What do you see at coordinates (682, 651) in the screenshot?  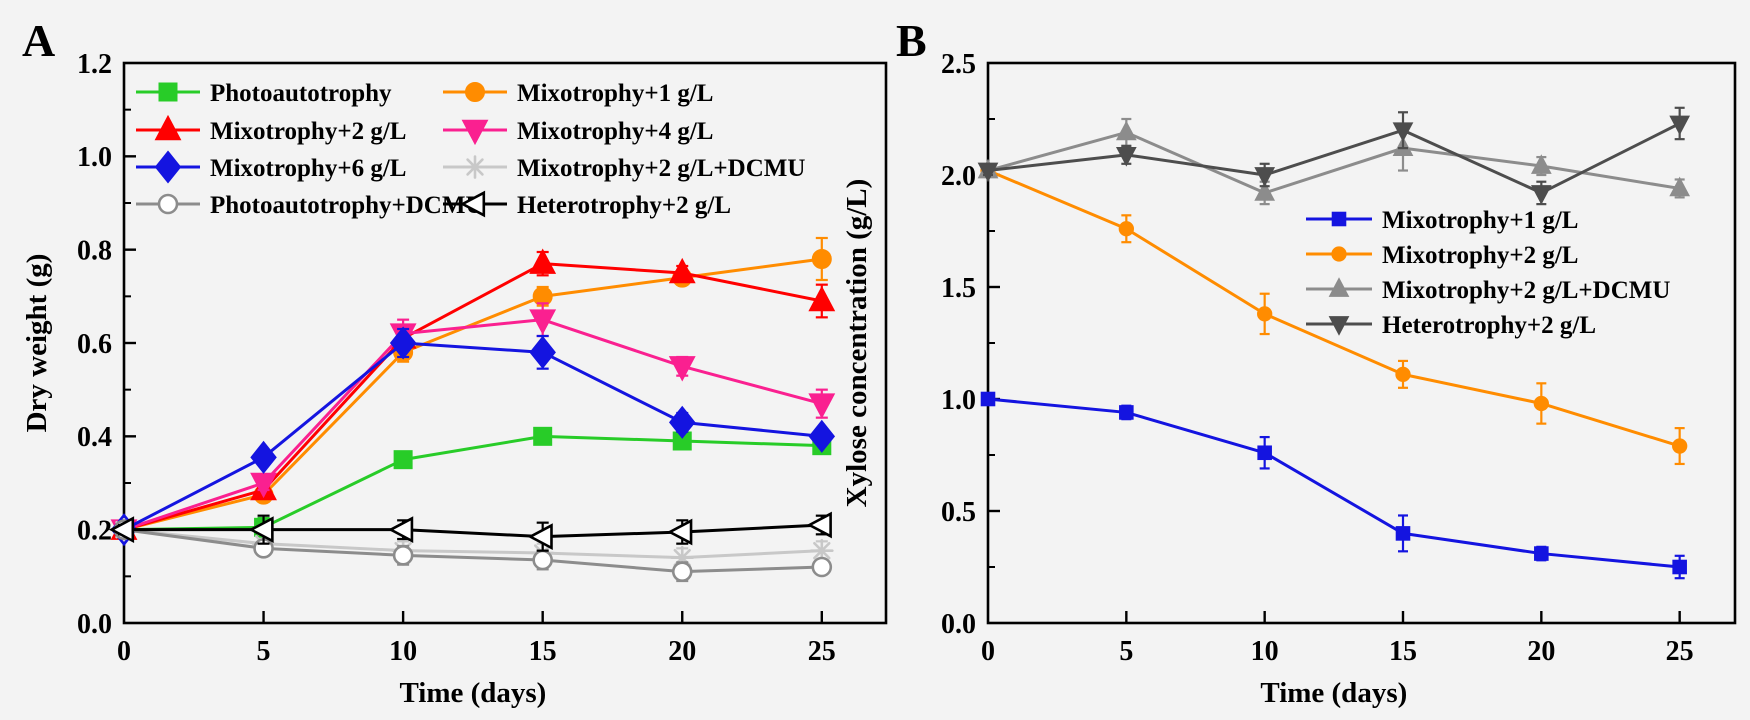 I see `x-tick-label: 20` at bounding box center [682, 651].